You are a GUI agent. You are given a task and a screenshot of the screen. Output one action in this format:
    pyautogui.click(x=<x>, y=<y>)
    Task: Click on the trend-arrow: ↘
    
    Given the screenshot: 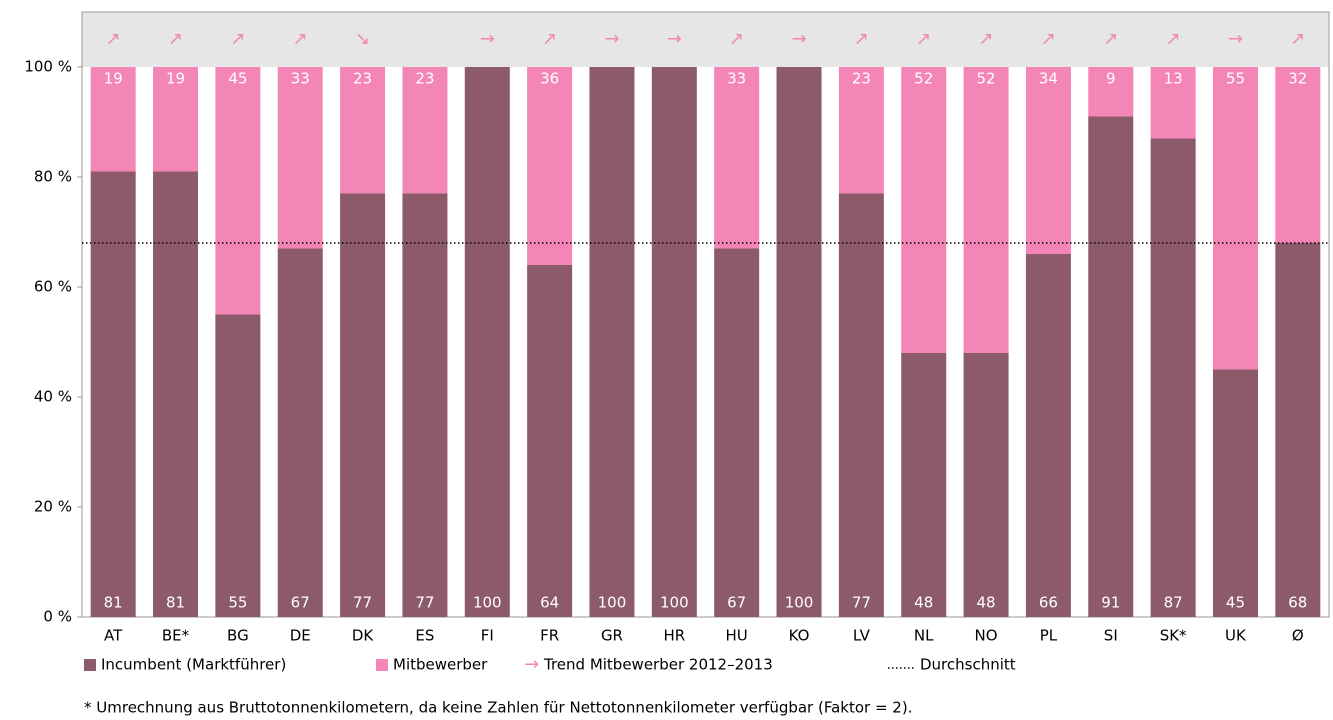 What is the action you would take?
    pyautogui.click(x=362, y=39)
    